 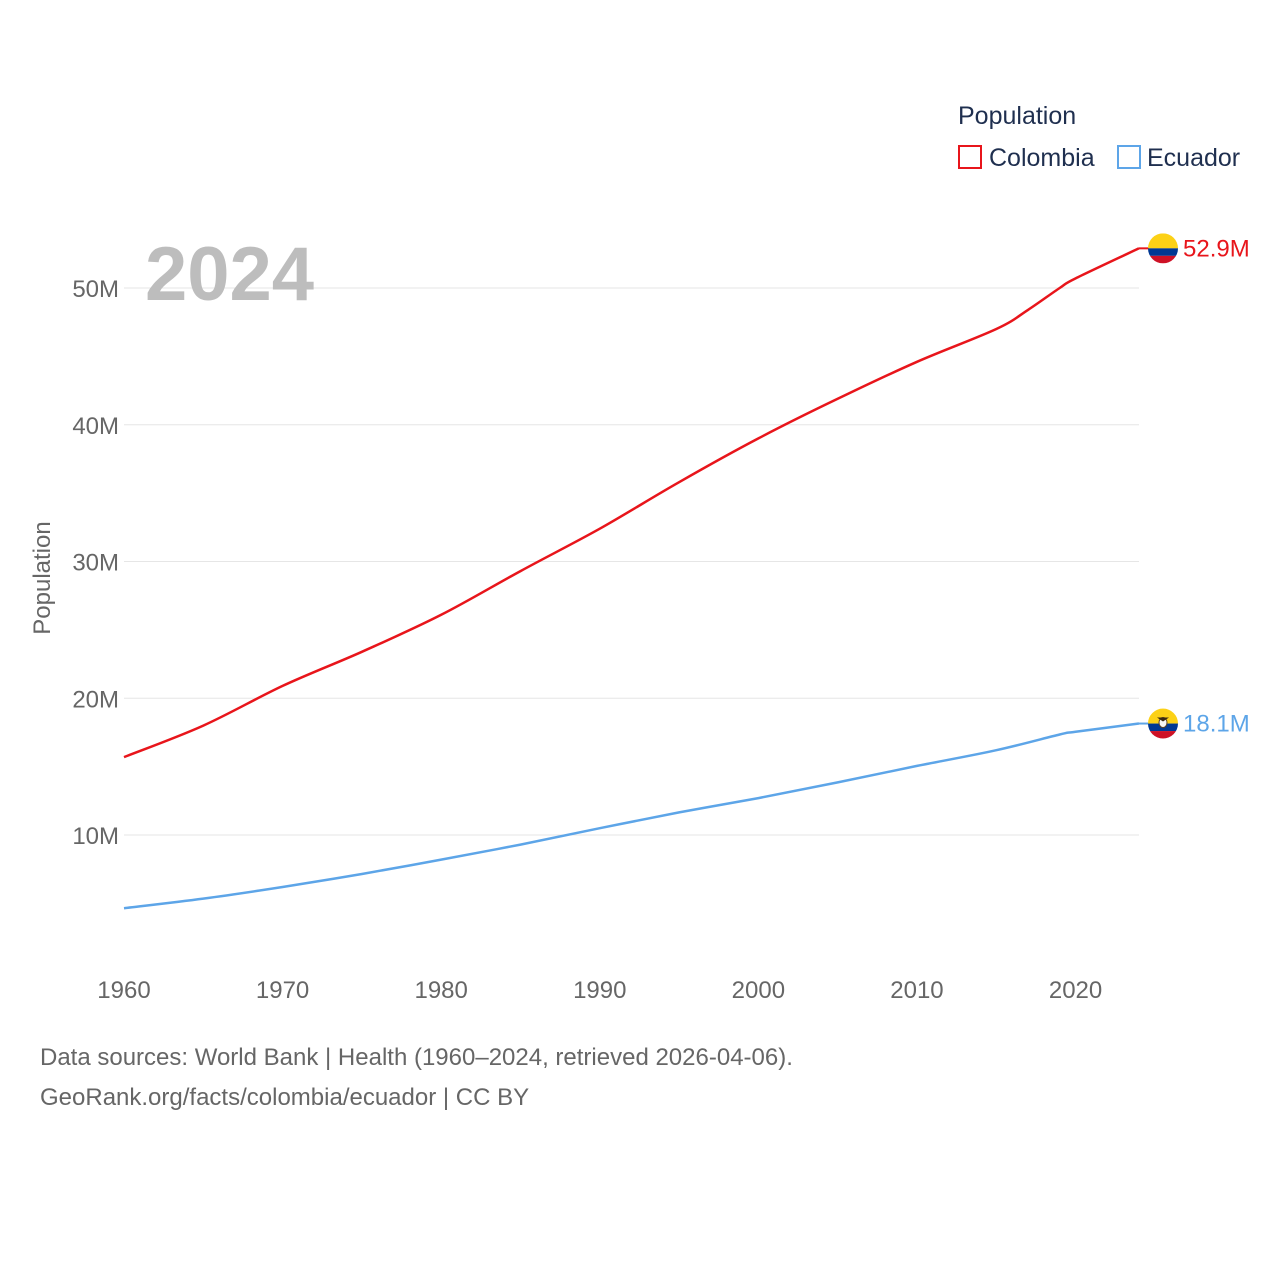 What do you see at coordinates (42, 577) in the screenshot?
I see `y-axis-title: Population` at bounding box center [42, 577].